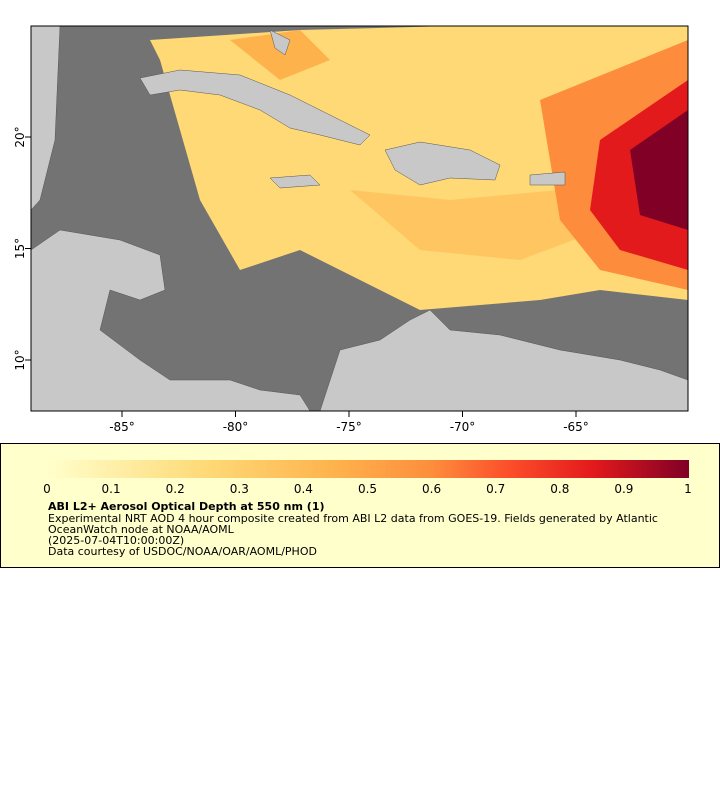 The image size is (720, 804). What do you see at coordinates (576, 427) in the screenshot?
I see `lon-label: -65°` at bounding box center [576, 427].